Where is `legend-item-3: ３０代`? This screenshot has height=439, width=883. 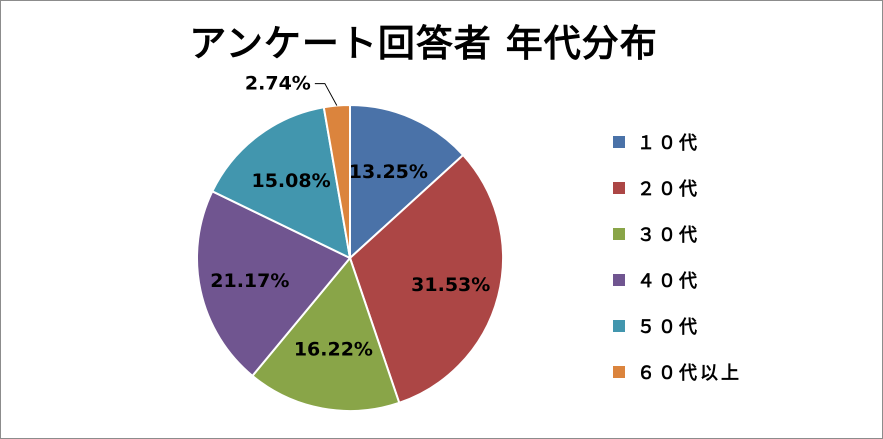
legend-item-3: ３０代 is located at coordinates (677, 234).